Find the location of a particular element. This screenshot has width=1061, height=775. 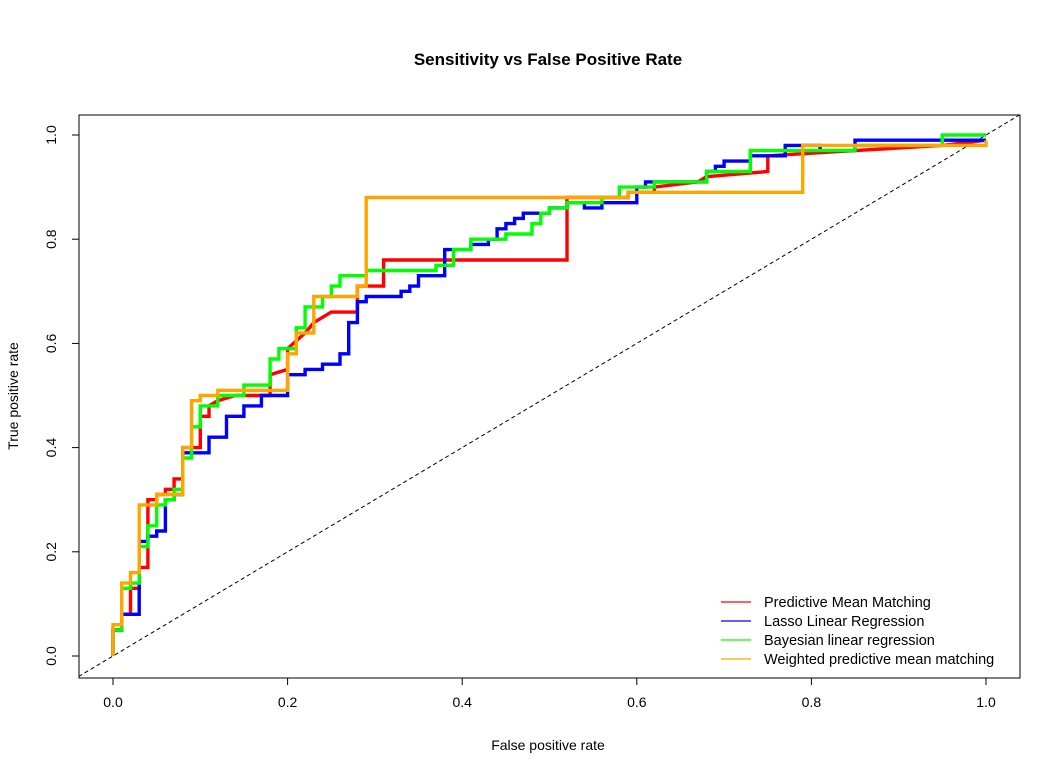

y-tick-label: 0.4 is located at coordinates (51, 448).